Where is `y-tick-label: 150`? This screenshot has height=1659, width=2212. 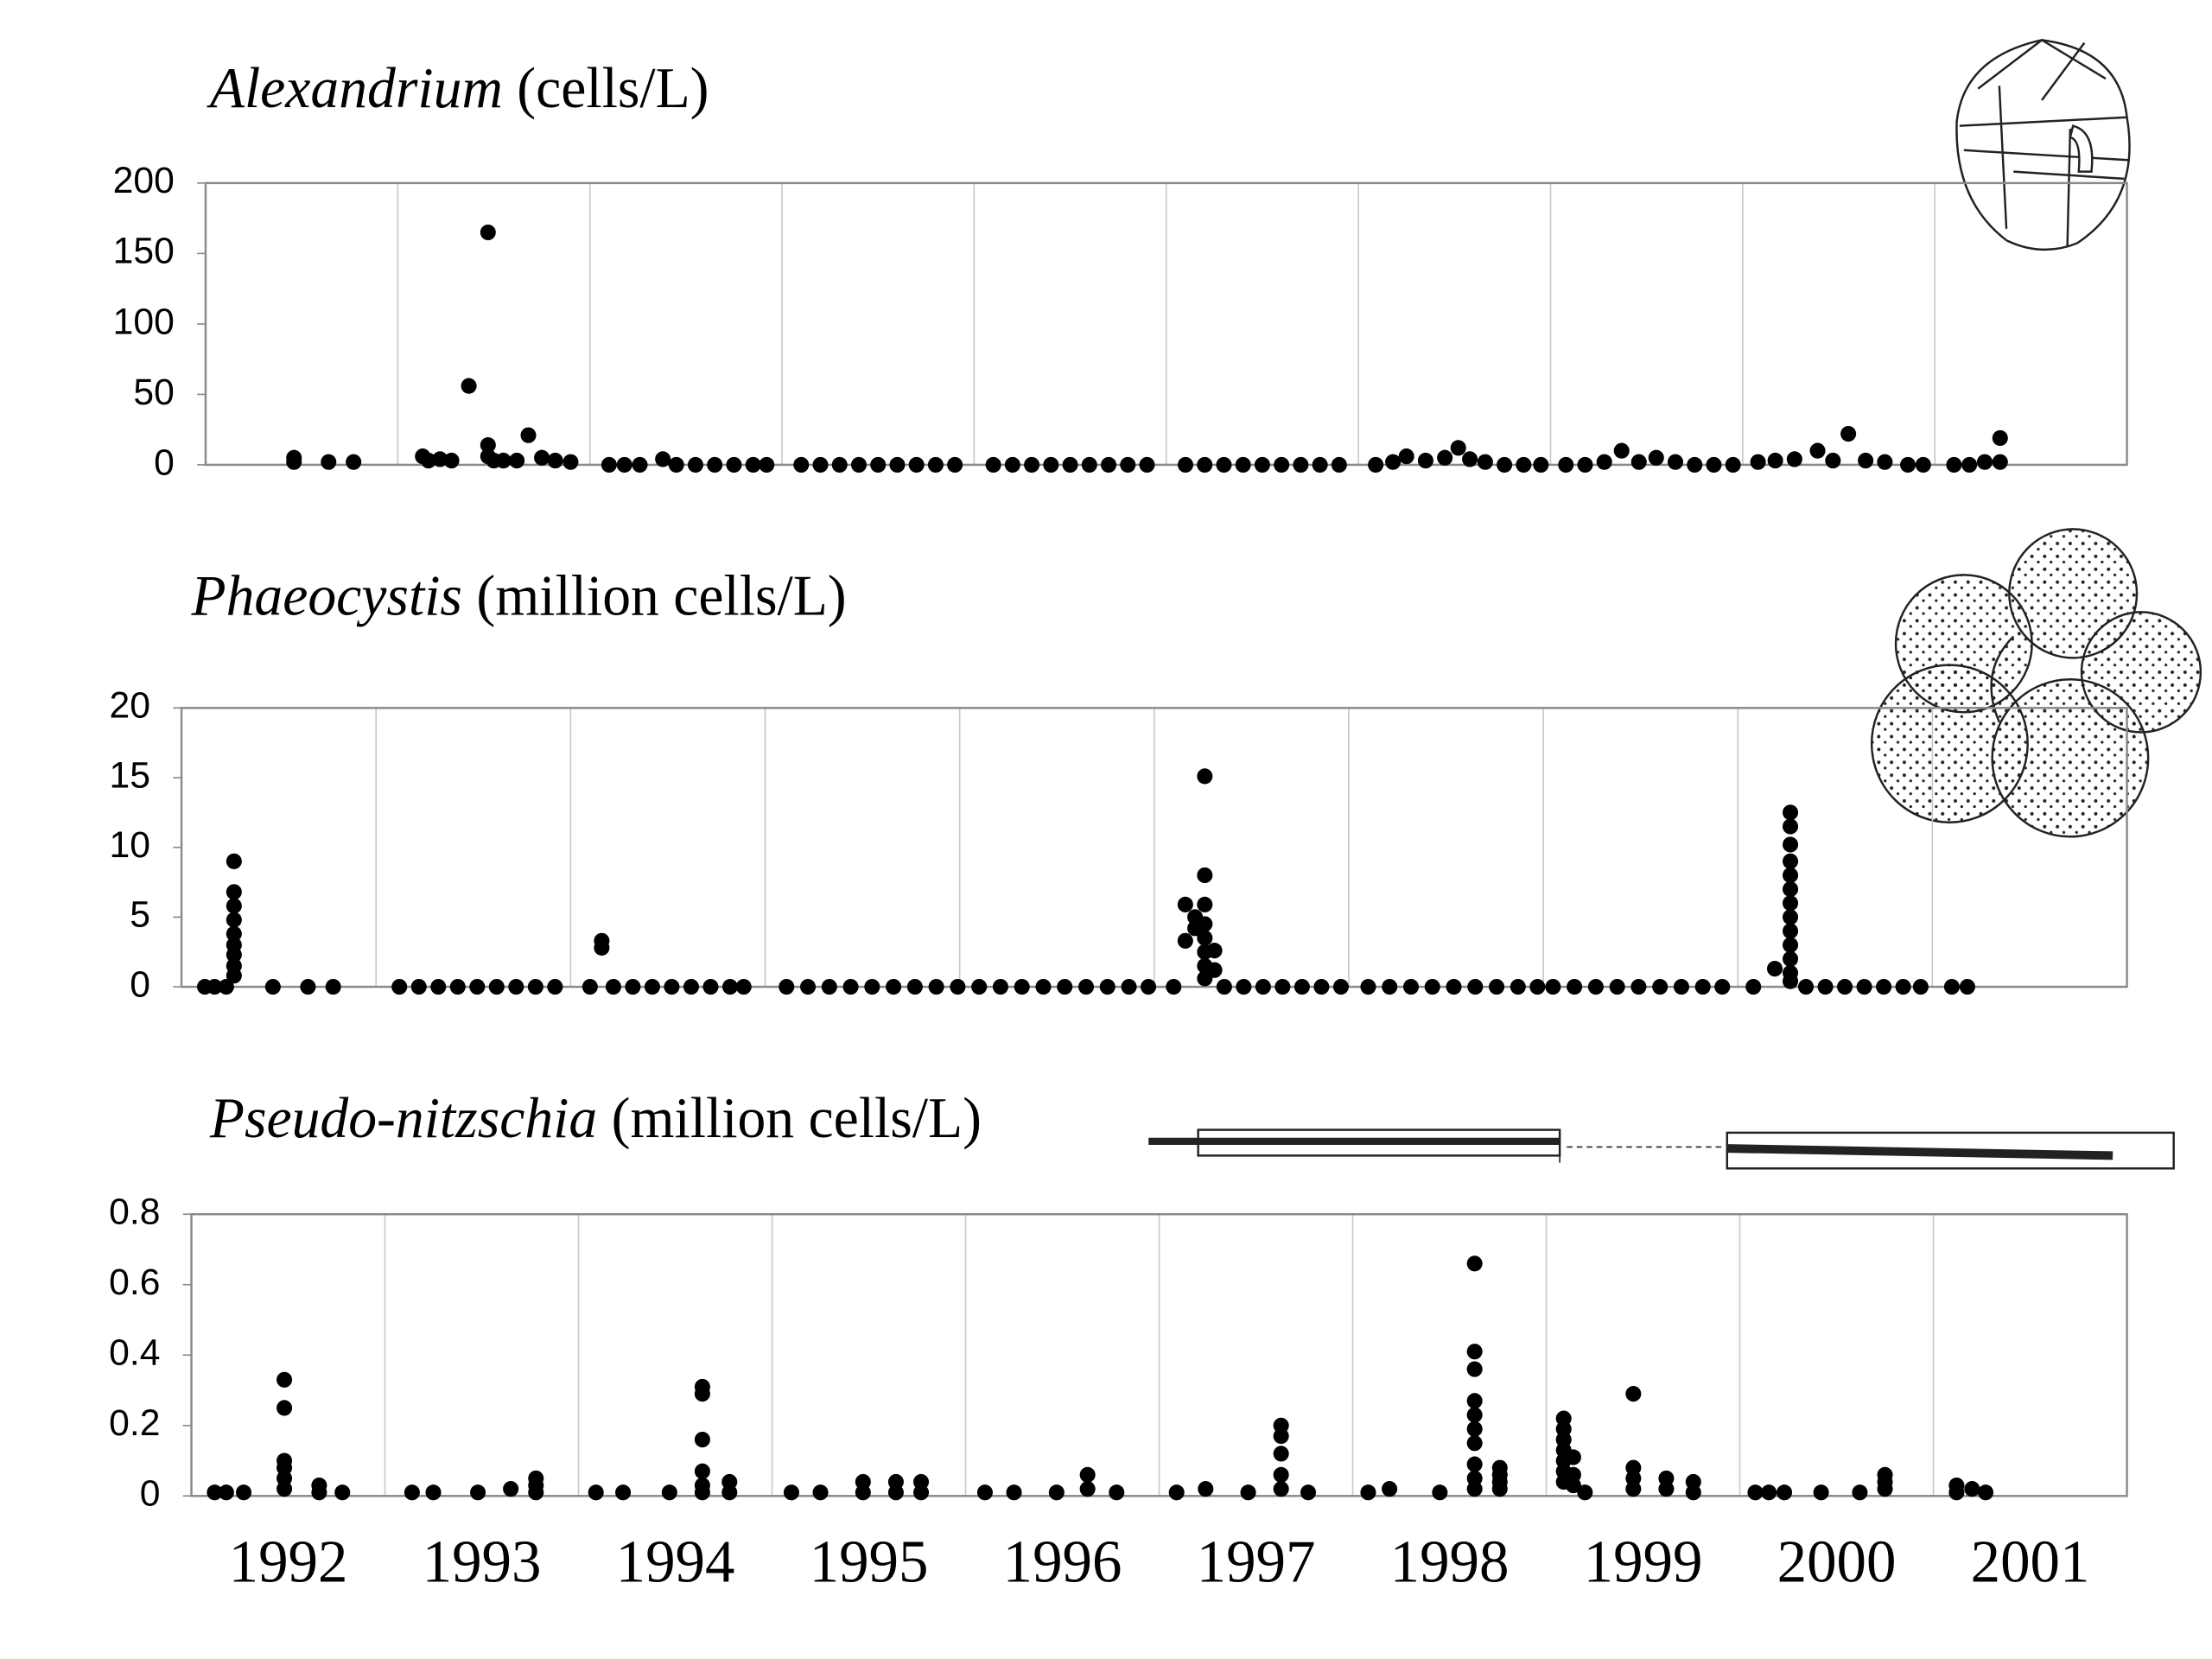
y-tick-label: 150 is located at coordinates (144, 251).